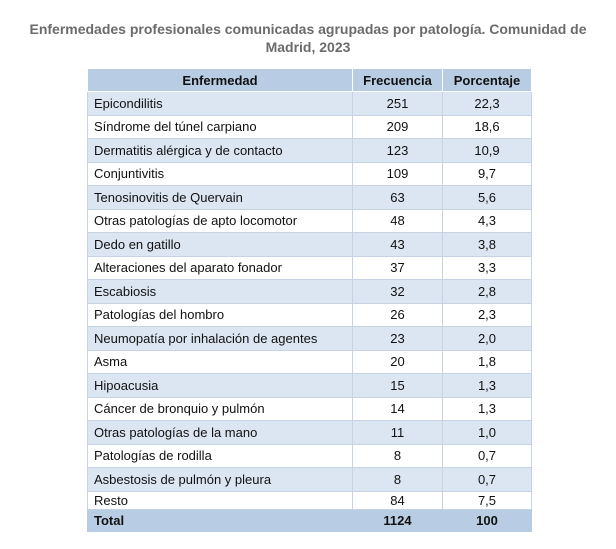 The width and height of the screenshot is (616, 549). I want to click on percentage-cell: 10,9, so click(487, 150).